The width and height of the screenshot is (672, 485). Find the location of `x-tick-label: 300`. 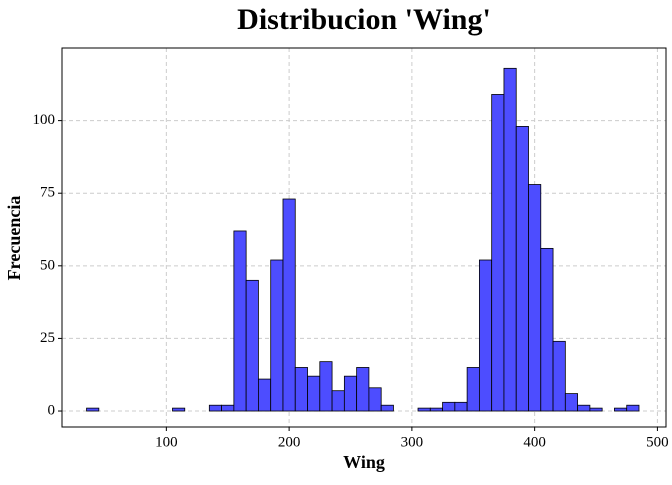

x-tick-label: 300 is located at coordinates (412, 442).